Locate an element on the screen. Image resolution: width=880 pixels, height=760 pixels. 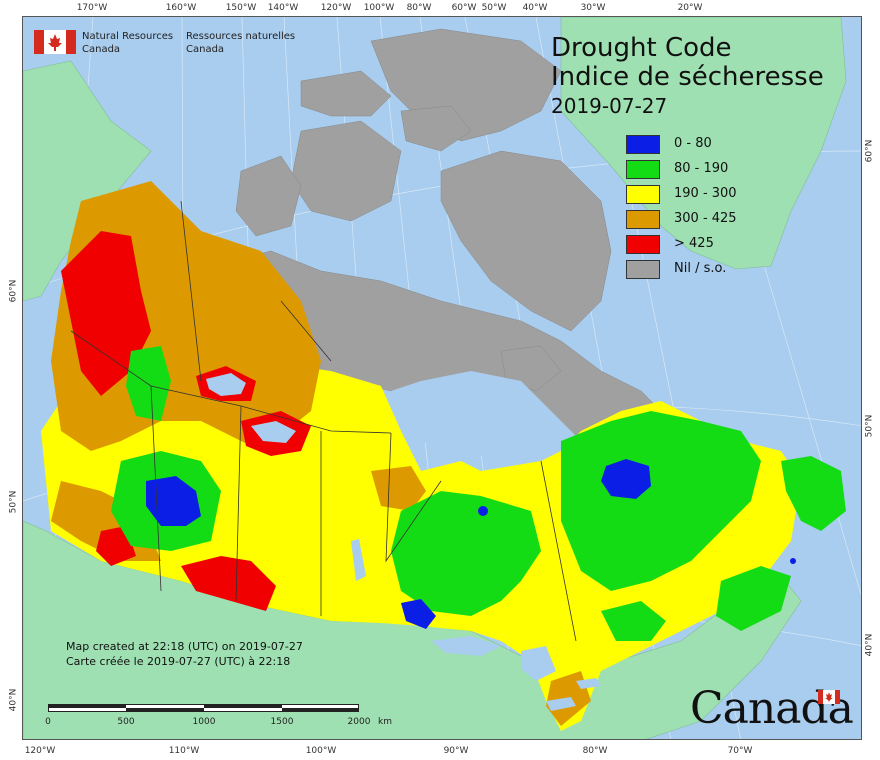
scale-label: 500 is located at coordinates (126, 722).